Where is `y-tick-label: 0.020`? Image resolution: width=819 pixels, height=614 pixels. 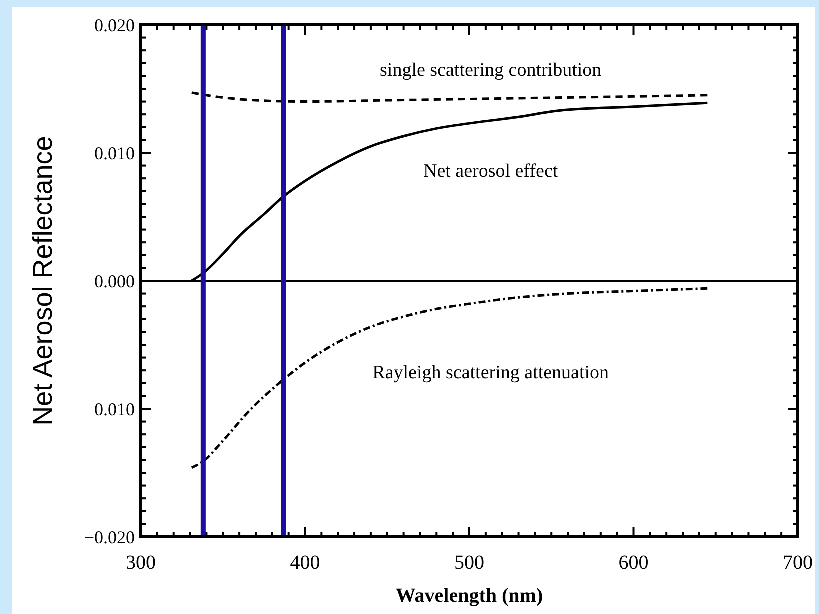
y-tick-label: 0.020 is located at coordinates (114, 25).